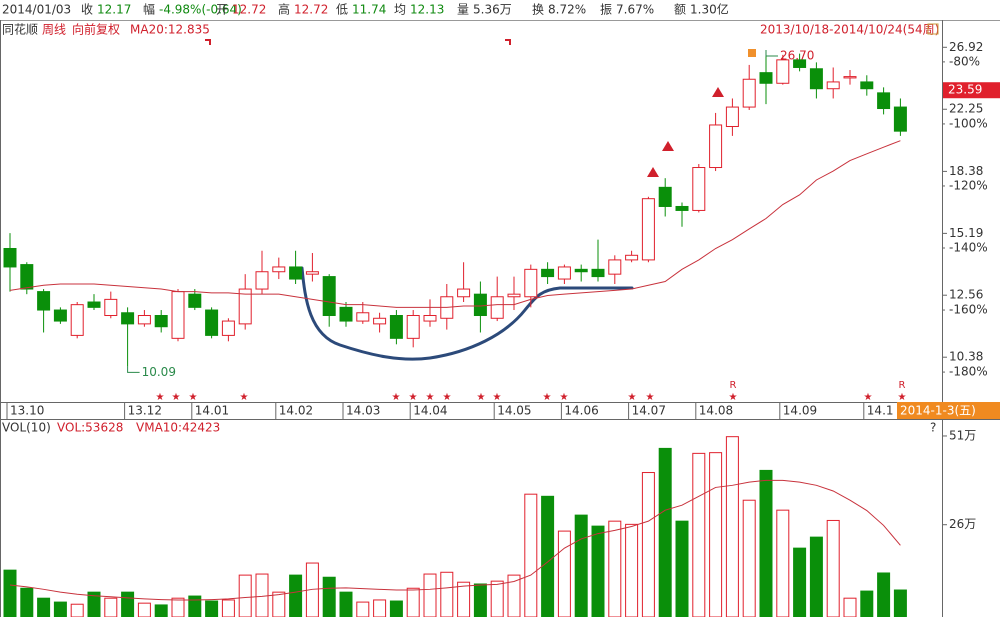  What do you see at coordinates (709, 9) in the screenshot?
I see `info-value: 1.30亿` at bounding box center [709, 9].